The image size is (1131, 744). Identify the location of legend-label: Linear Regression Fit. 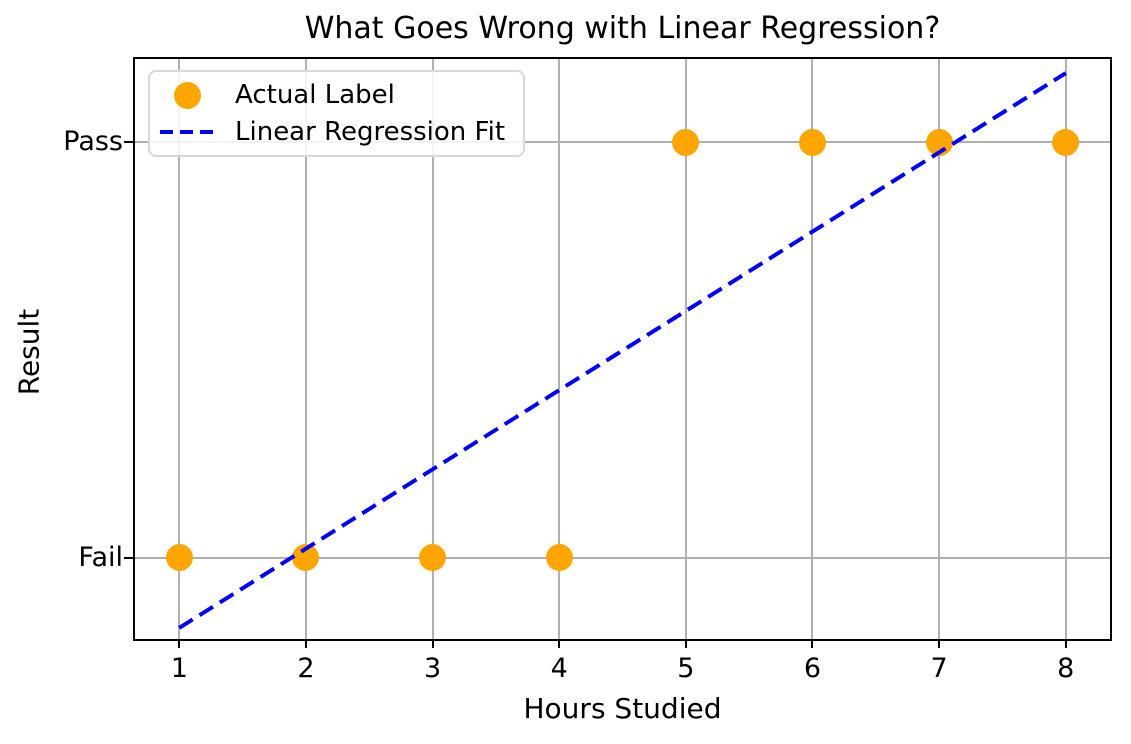
(370, 131).